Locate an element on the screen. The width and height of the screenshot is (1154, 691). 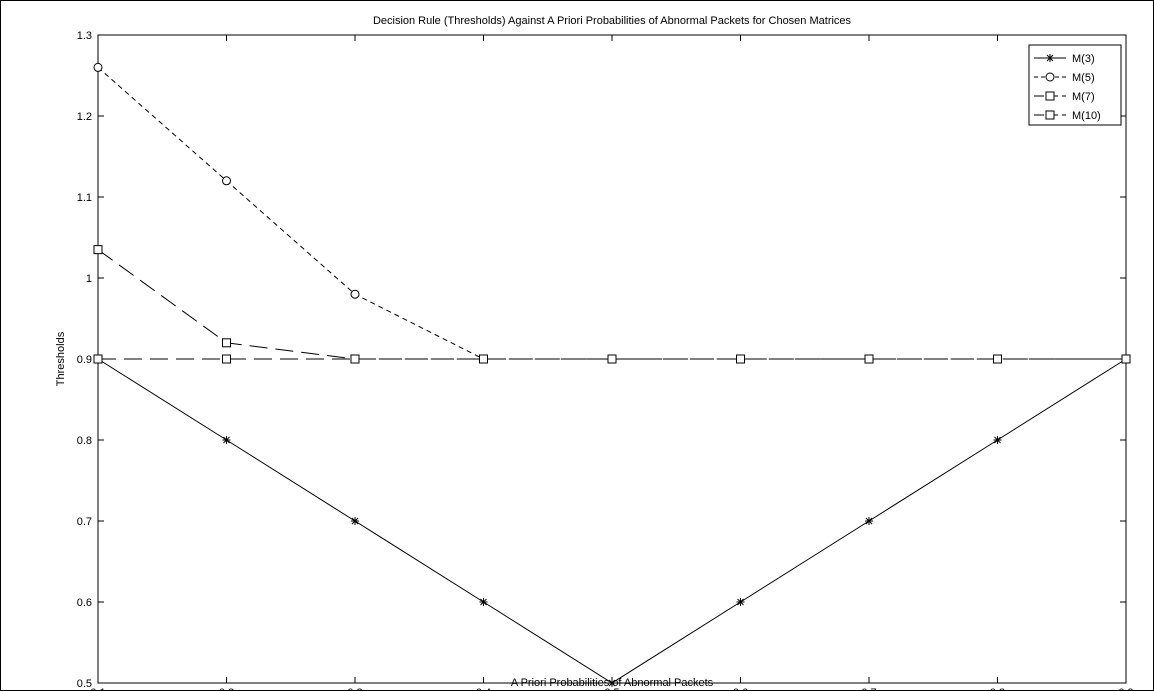
legend: M(3) M(5) M(7) M(10) is located at coordinates (1075, 85).